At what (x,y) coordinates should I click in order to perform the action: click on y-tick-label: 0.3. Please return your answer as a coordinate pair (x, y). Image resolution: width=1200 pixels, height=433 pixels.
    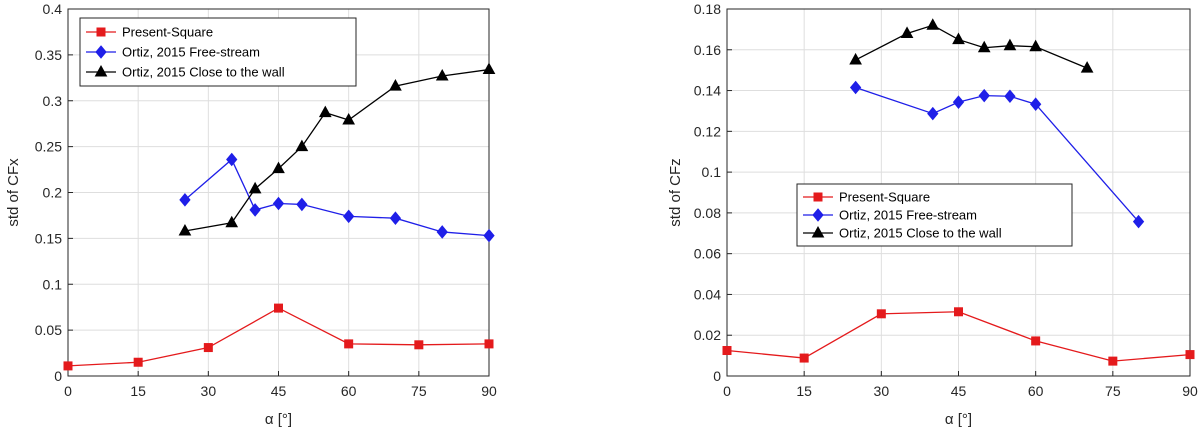
    Looking at the image, I should click on (53, 101).